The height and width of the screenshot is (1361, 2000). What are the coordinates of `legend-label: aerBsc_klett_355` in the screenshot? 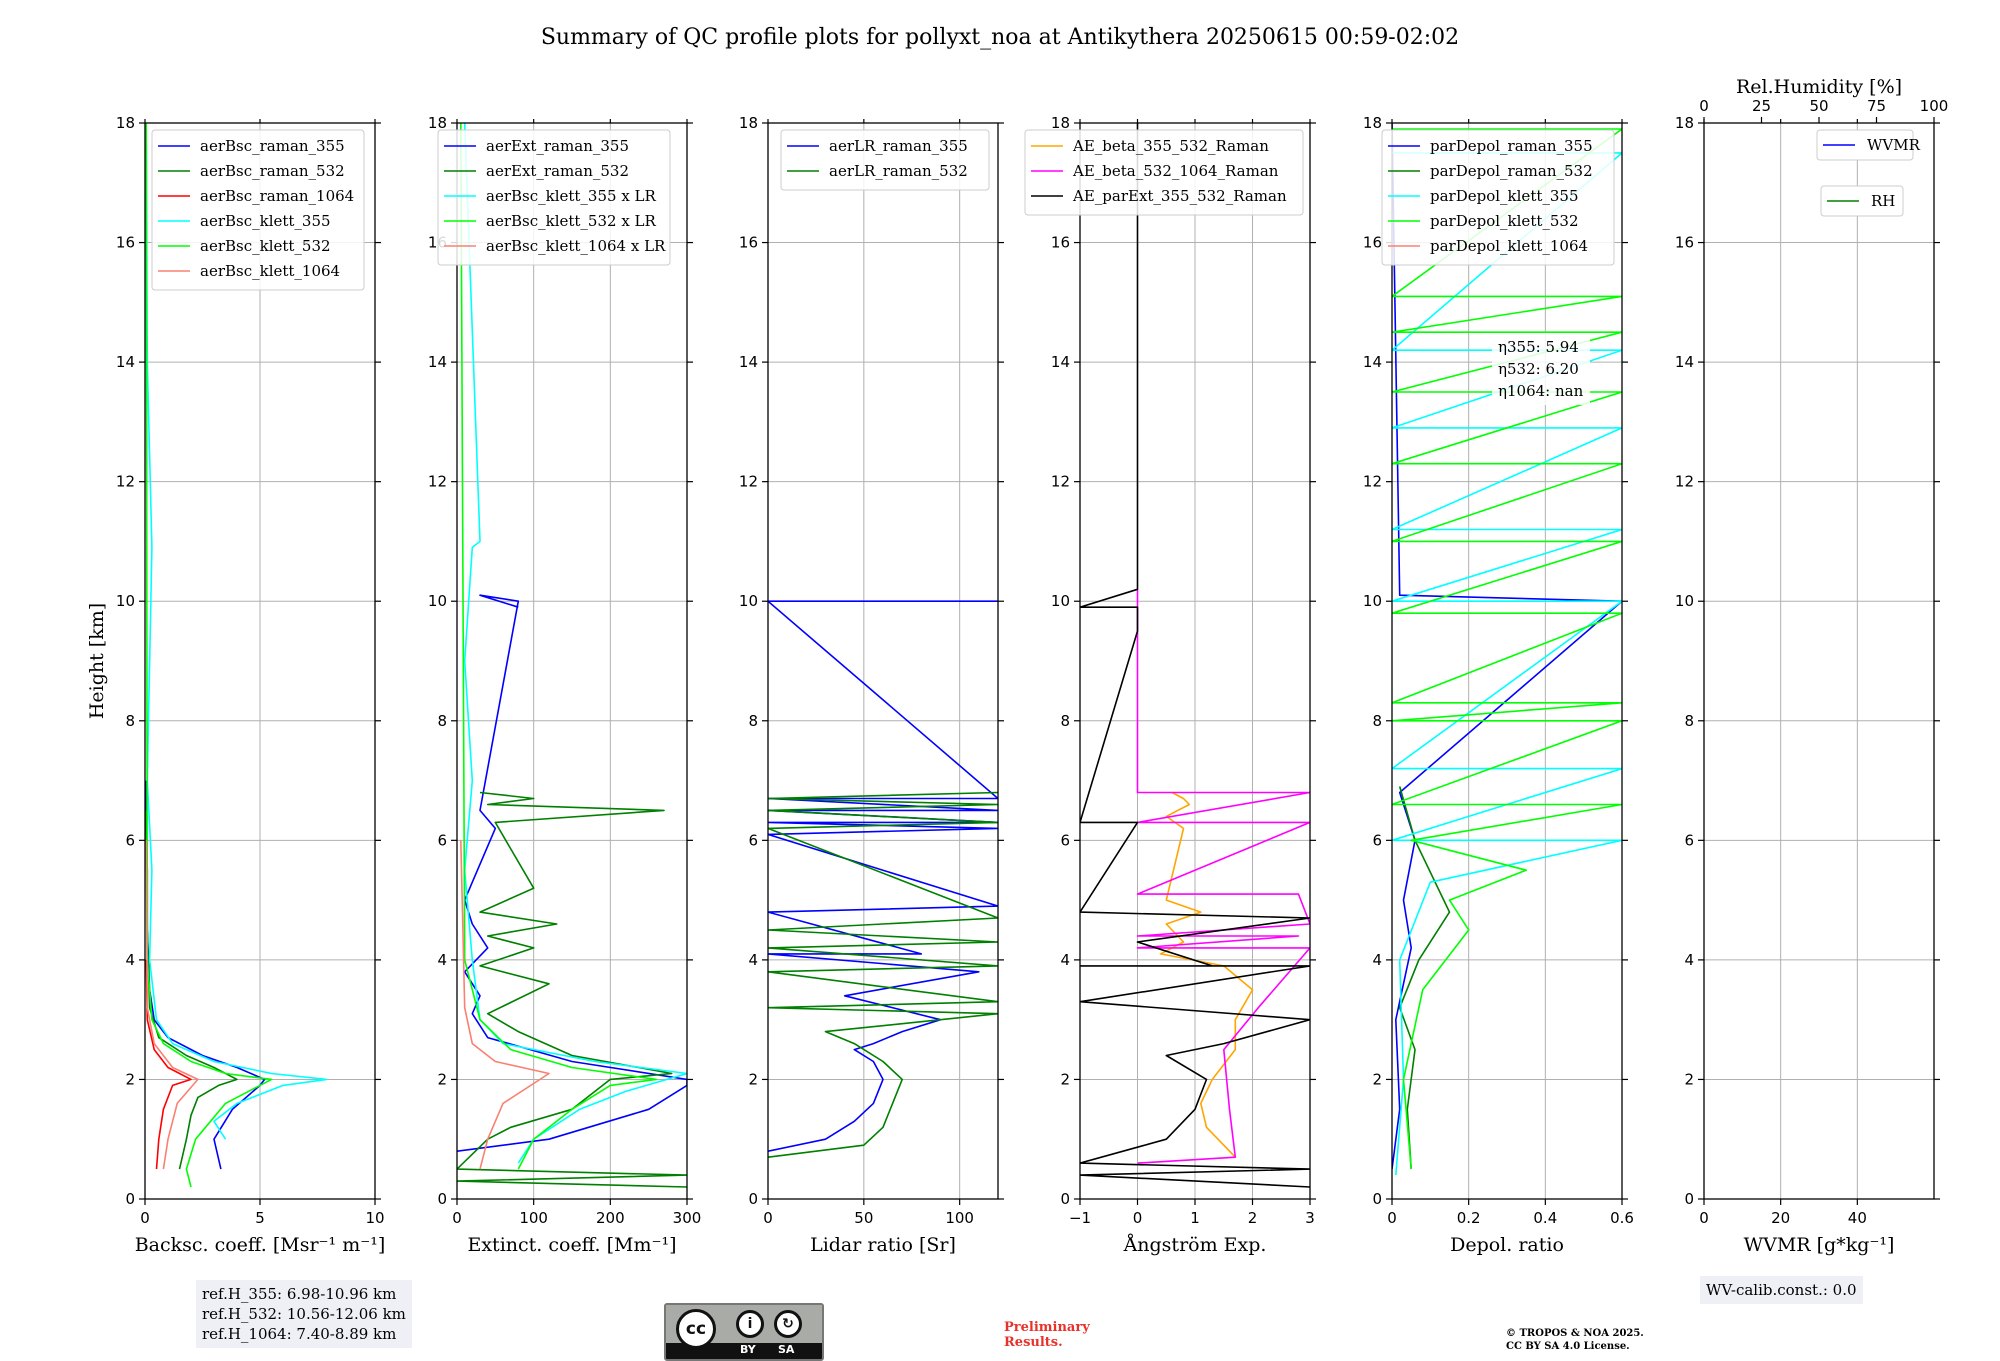 It's located at (265, 221).